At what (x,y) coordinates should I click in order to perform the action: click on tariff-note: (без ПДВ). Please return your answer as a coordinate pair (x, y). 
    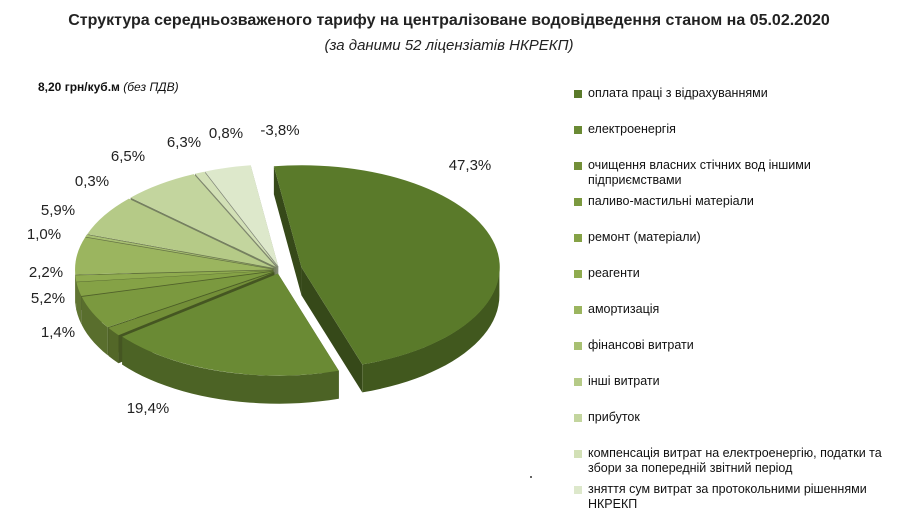
    Looking at the image, I should click on (151, 87).